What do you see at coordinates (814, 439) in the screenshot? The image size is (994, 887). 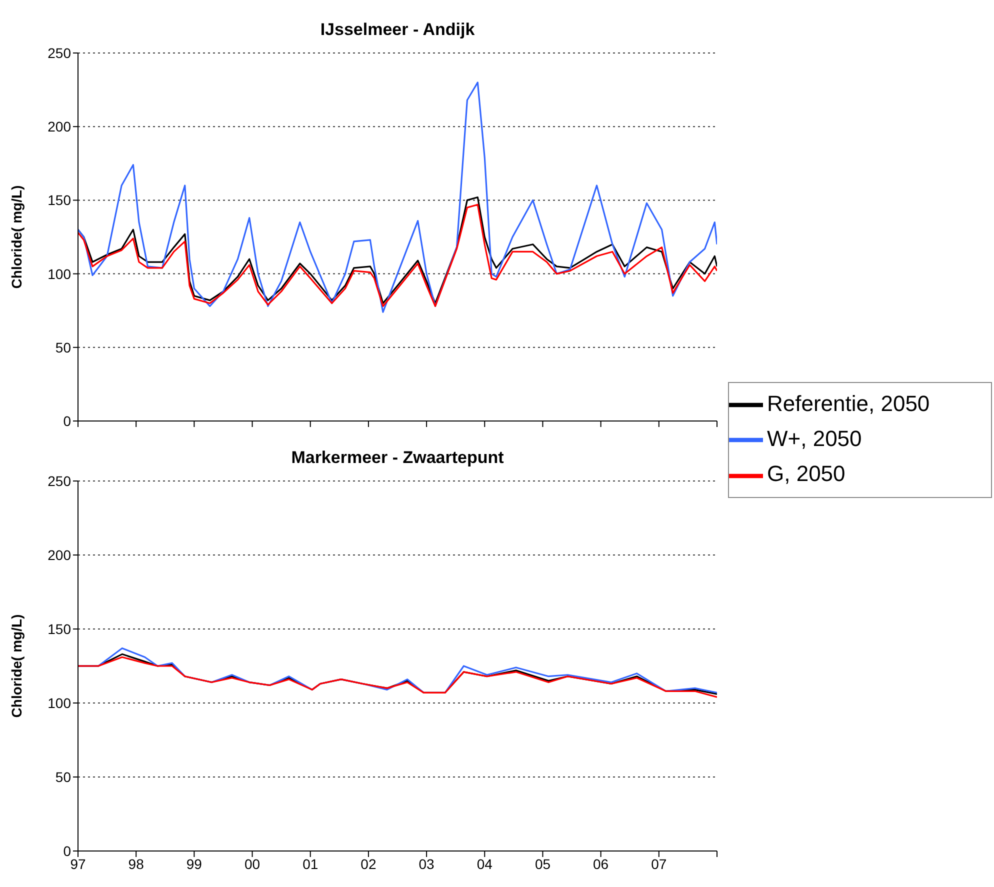 I see `legend-label: W+, 2050` at bounding box center [814, 439].